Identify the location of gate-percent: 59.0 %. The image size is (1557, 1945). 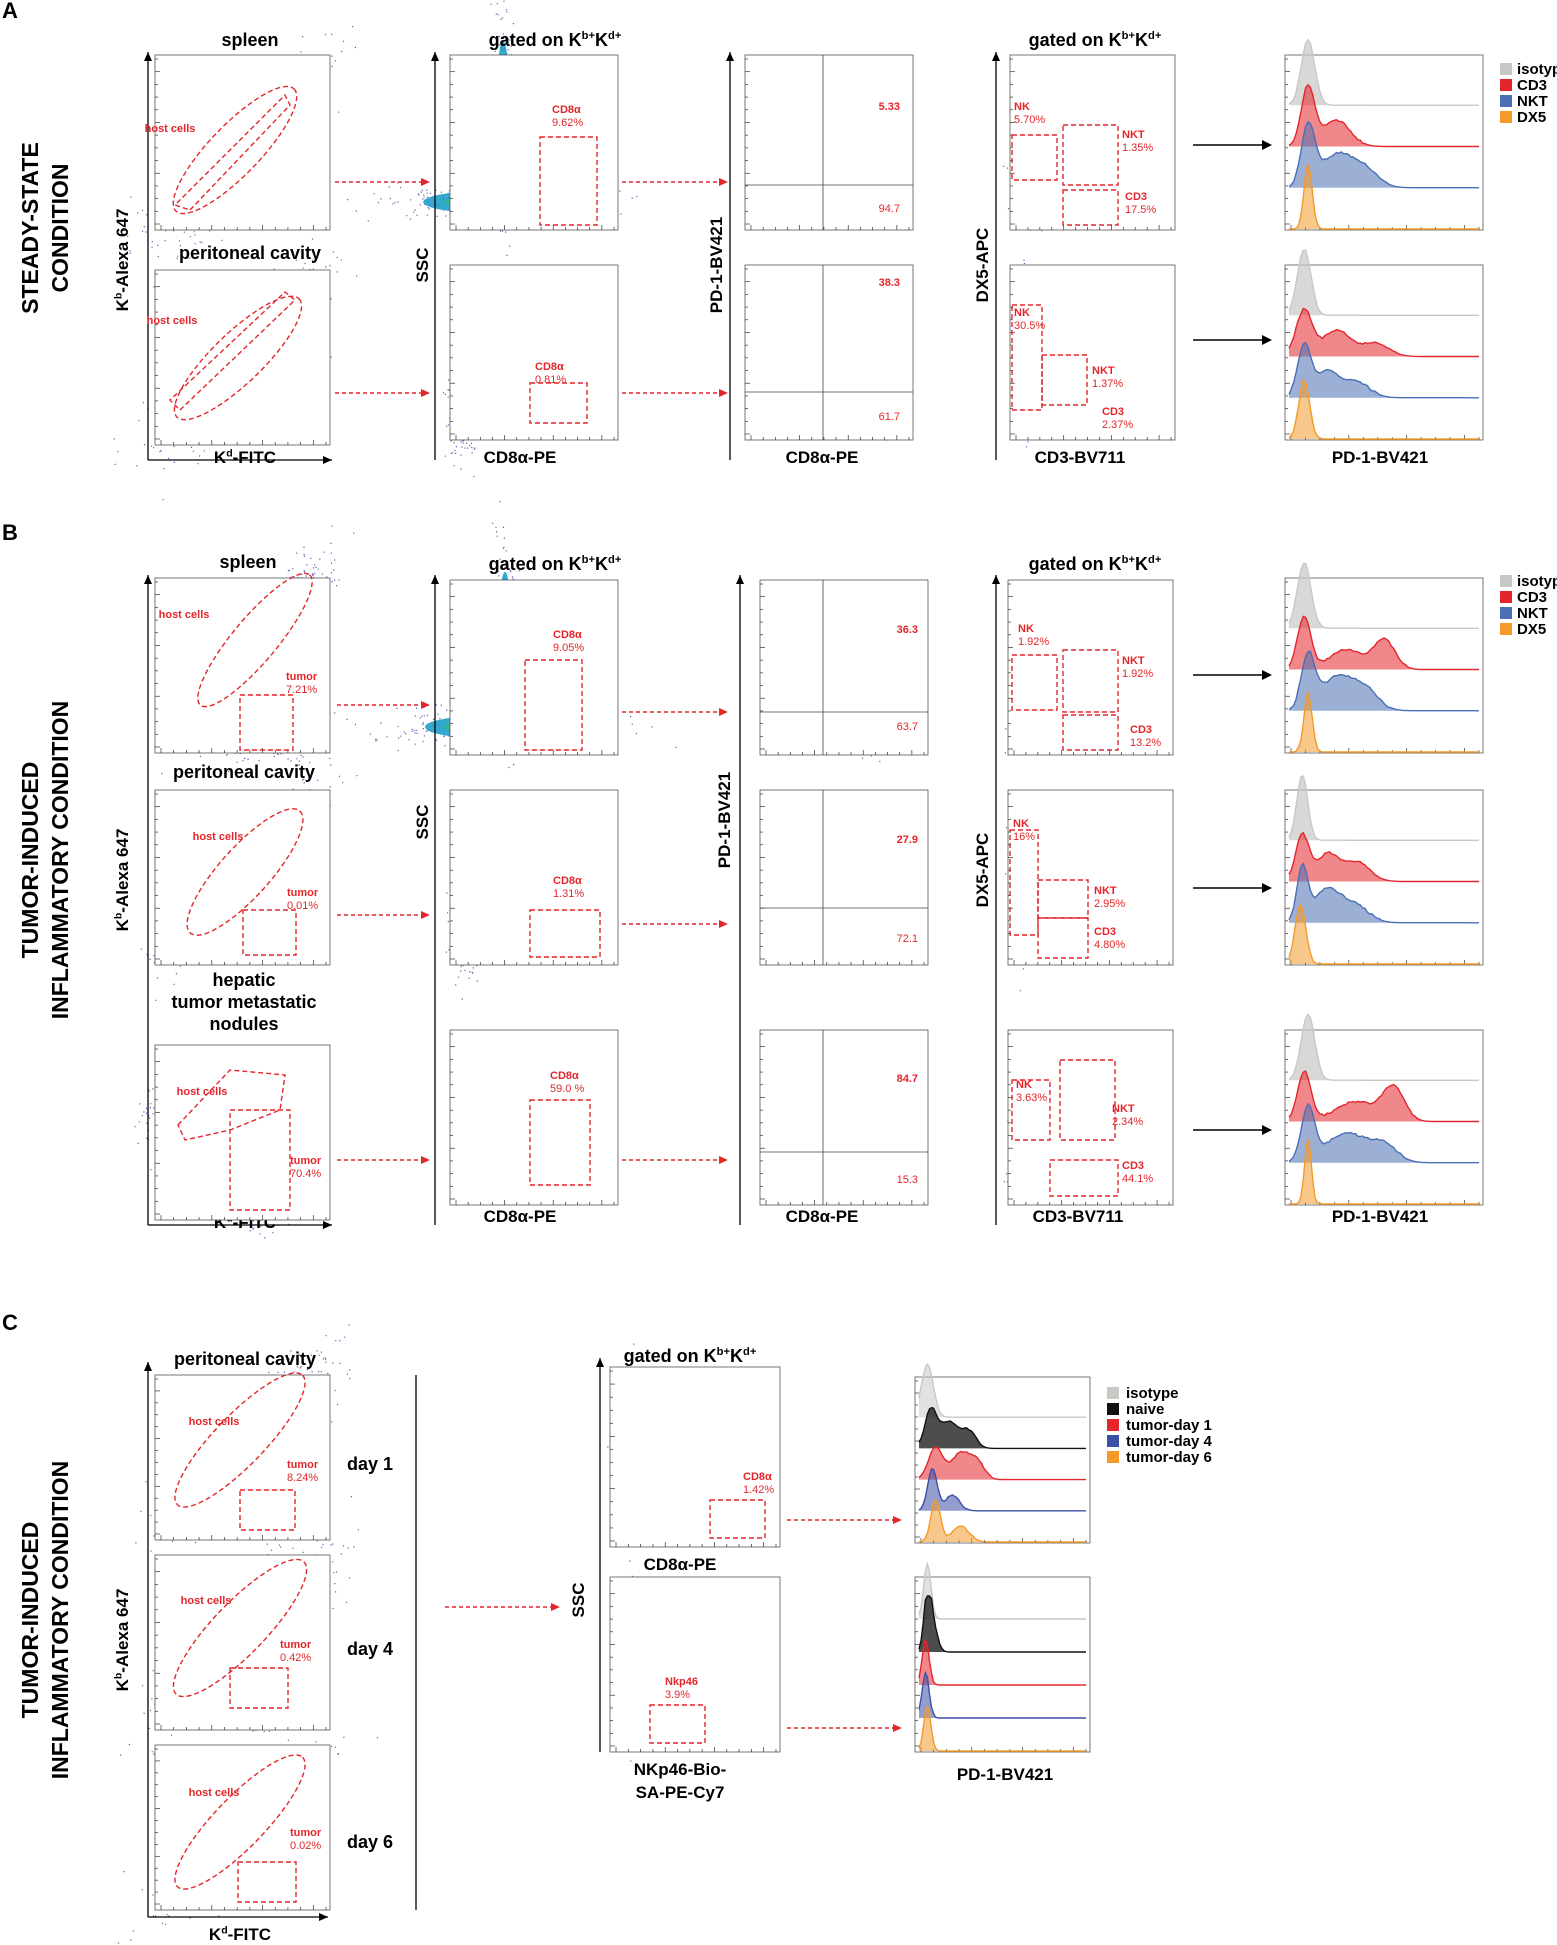
(567, 1089).